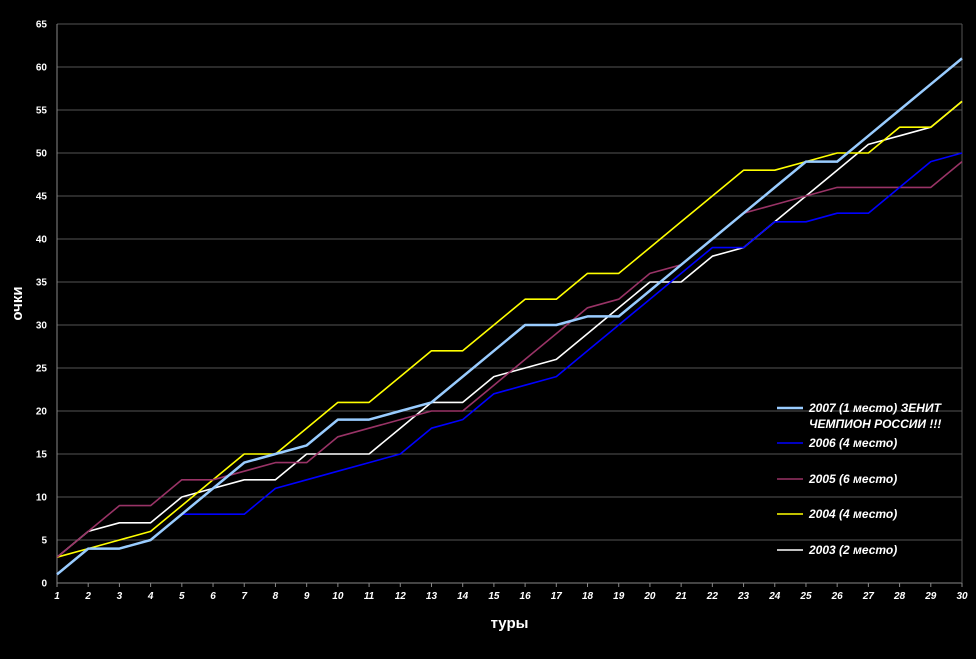 The image size is (976, 659). I want to click on legend-label-line2: ЧЕМПИОН РОССИИ !!!, so click(875, 424).